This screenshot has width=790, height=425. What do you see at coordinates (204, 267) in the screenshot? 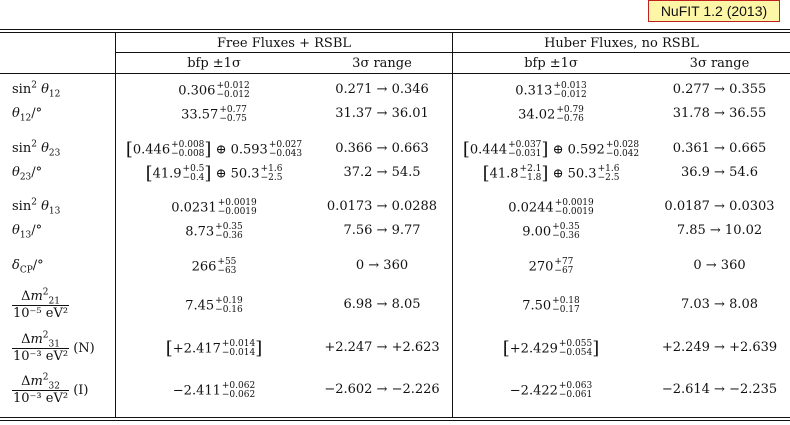
I see `value: 266` at bounding box center [204, 267].